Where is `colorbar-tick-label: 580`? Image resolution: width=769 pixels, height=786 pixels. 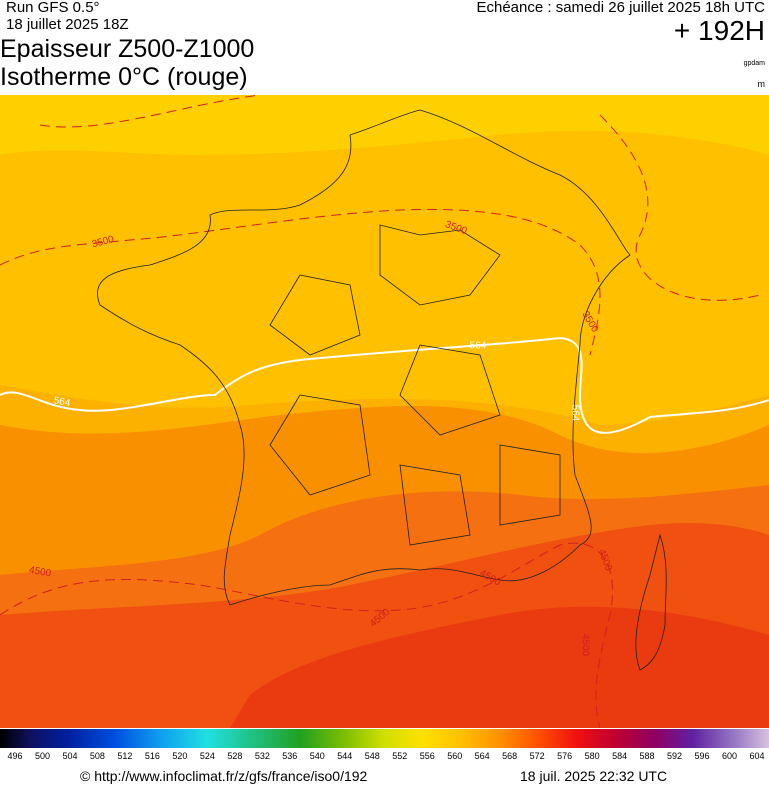
colorbar-tick-label: 580 is located at coordinates (592, 756).